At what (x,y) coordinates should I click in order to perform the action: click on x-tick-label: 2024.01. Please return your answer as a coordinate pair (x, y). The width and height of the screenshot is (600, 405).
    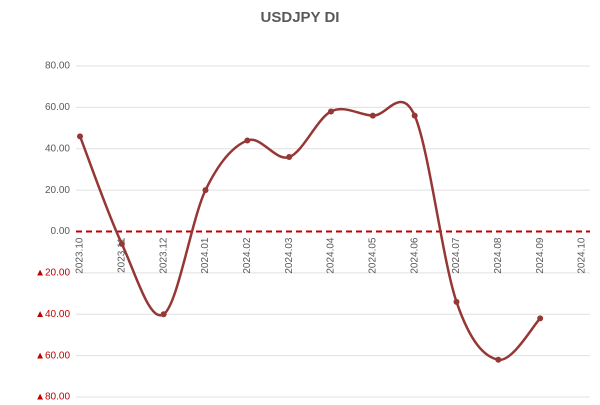
    Looking at the image, I should click on (205, 255).